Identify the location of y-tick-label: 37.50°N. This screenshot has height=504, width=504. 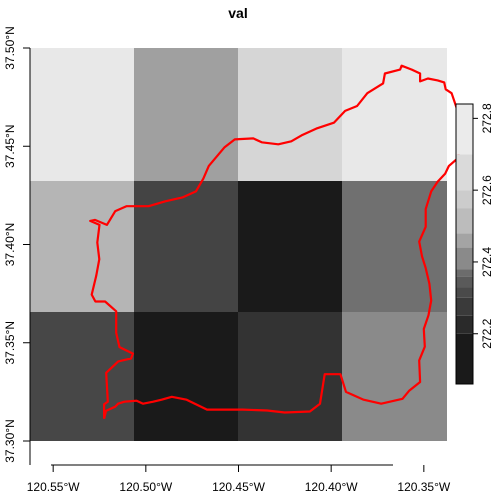
(10, 48).